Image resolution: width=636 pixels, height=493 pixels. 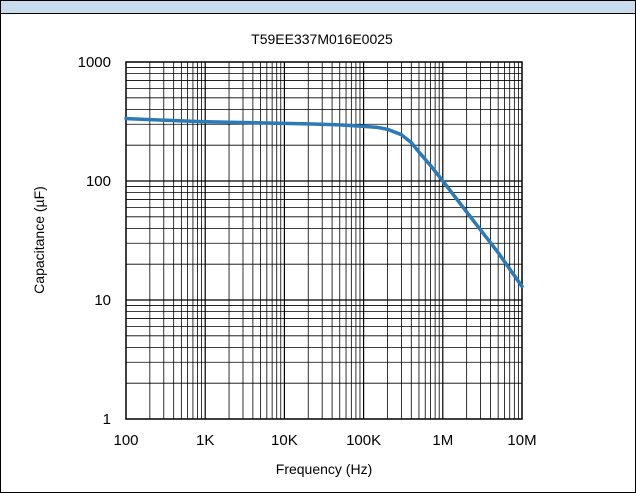 I want to click on y-tick-label: 10, so click(x=102, y=300).